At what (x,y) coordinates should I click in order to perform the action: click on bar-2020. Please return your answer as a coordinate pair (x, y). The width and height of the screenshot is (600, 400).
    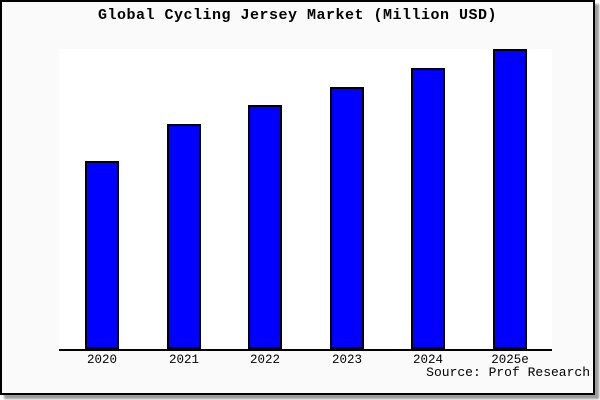
    Looking at the image, I should click on (102, 255).